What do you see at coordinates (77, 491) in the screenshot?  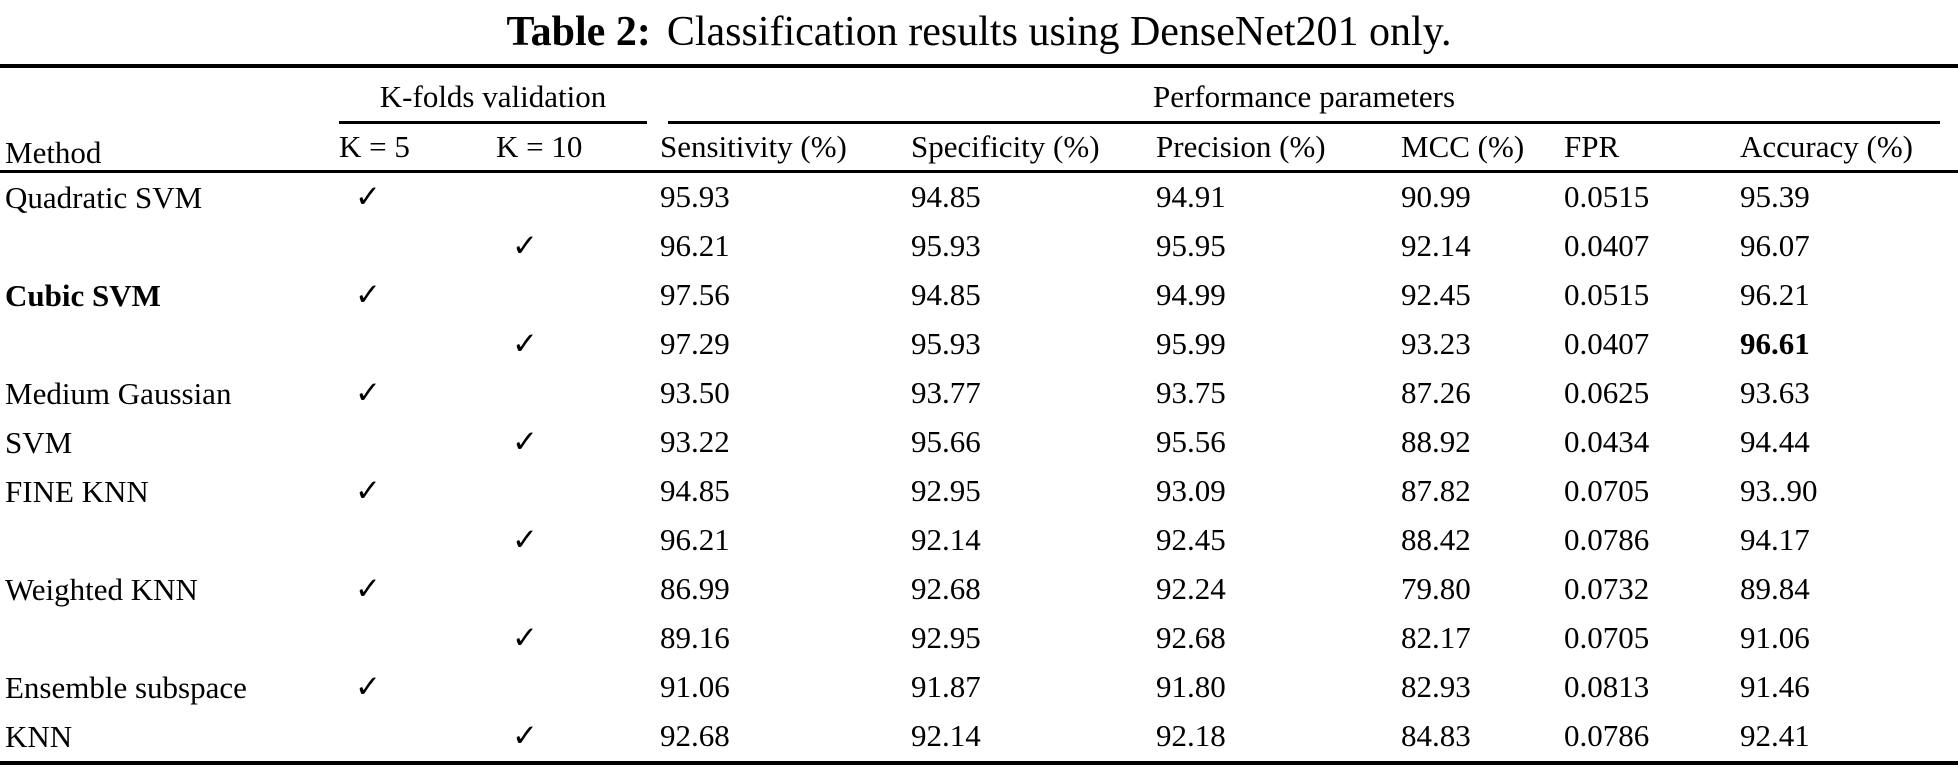 I see `method-cell: FINE KNN` at bounding box center [77, 491].